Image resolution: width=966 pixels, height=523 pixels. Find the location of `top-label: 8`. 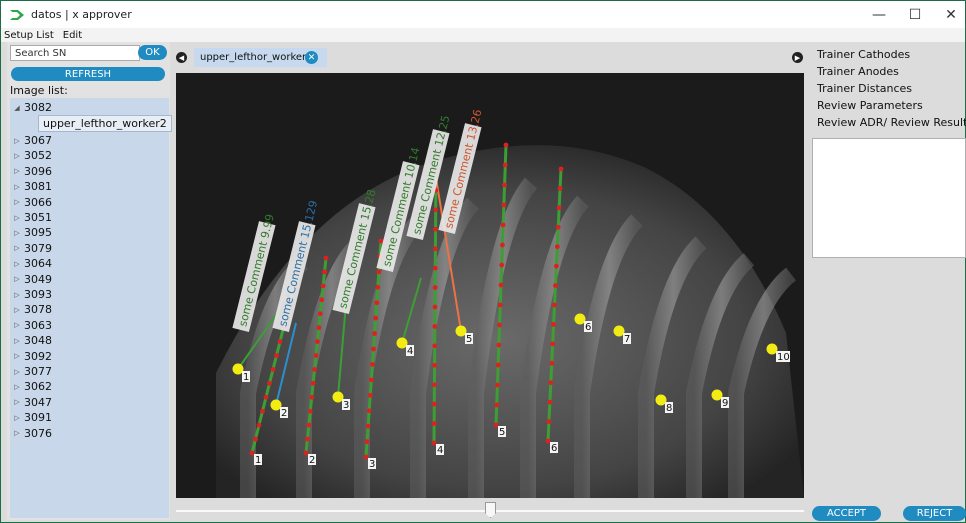

top-label: 8 is located at coordinates (669, 408).